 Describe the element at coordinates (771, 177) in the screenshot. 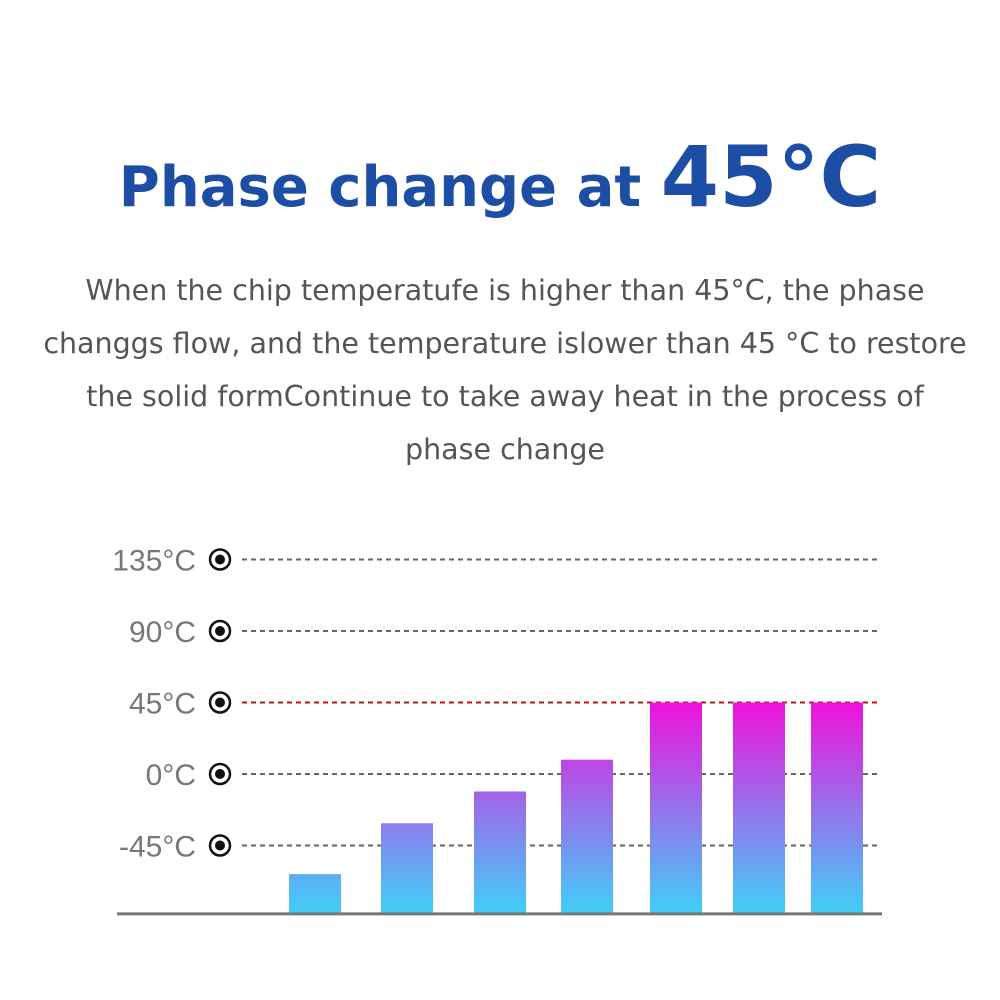

I see `title-emphasis: 45°C` at that location.